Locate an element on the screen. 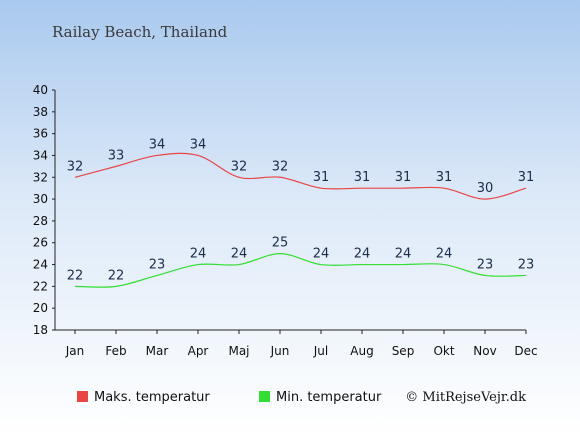  data-label: 25 is located at coordinates (280, 243).